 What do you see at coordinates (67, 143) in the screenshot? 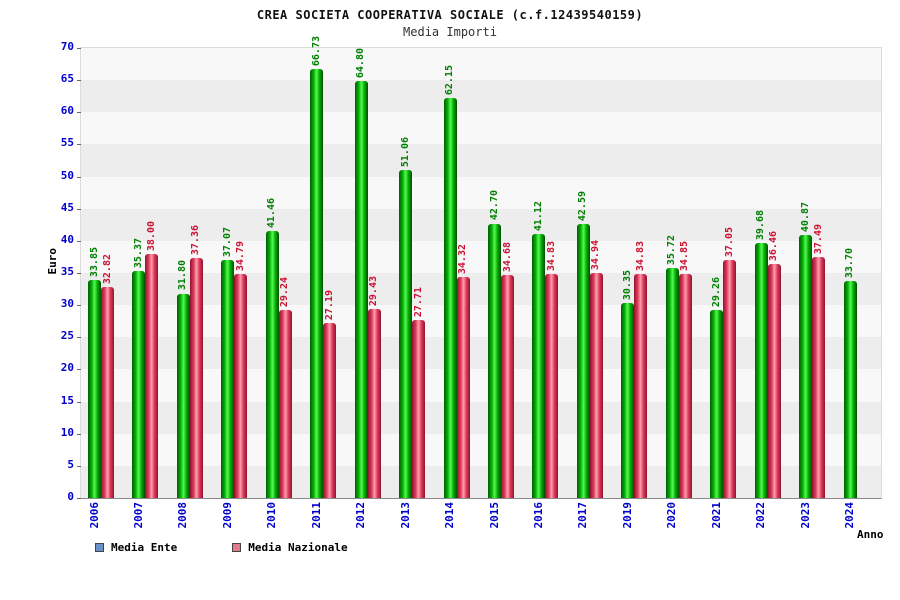
I see `y-tick-label: 55` at bounding box center [67, 143].